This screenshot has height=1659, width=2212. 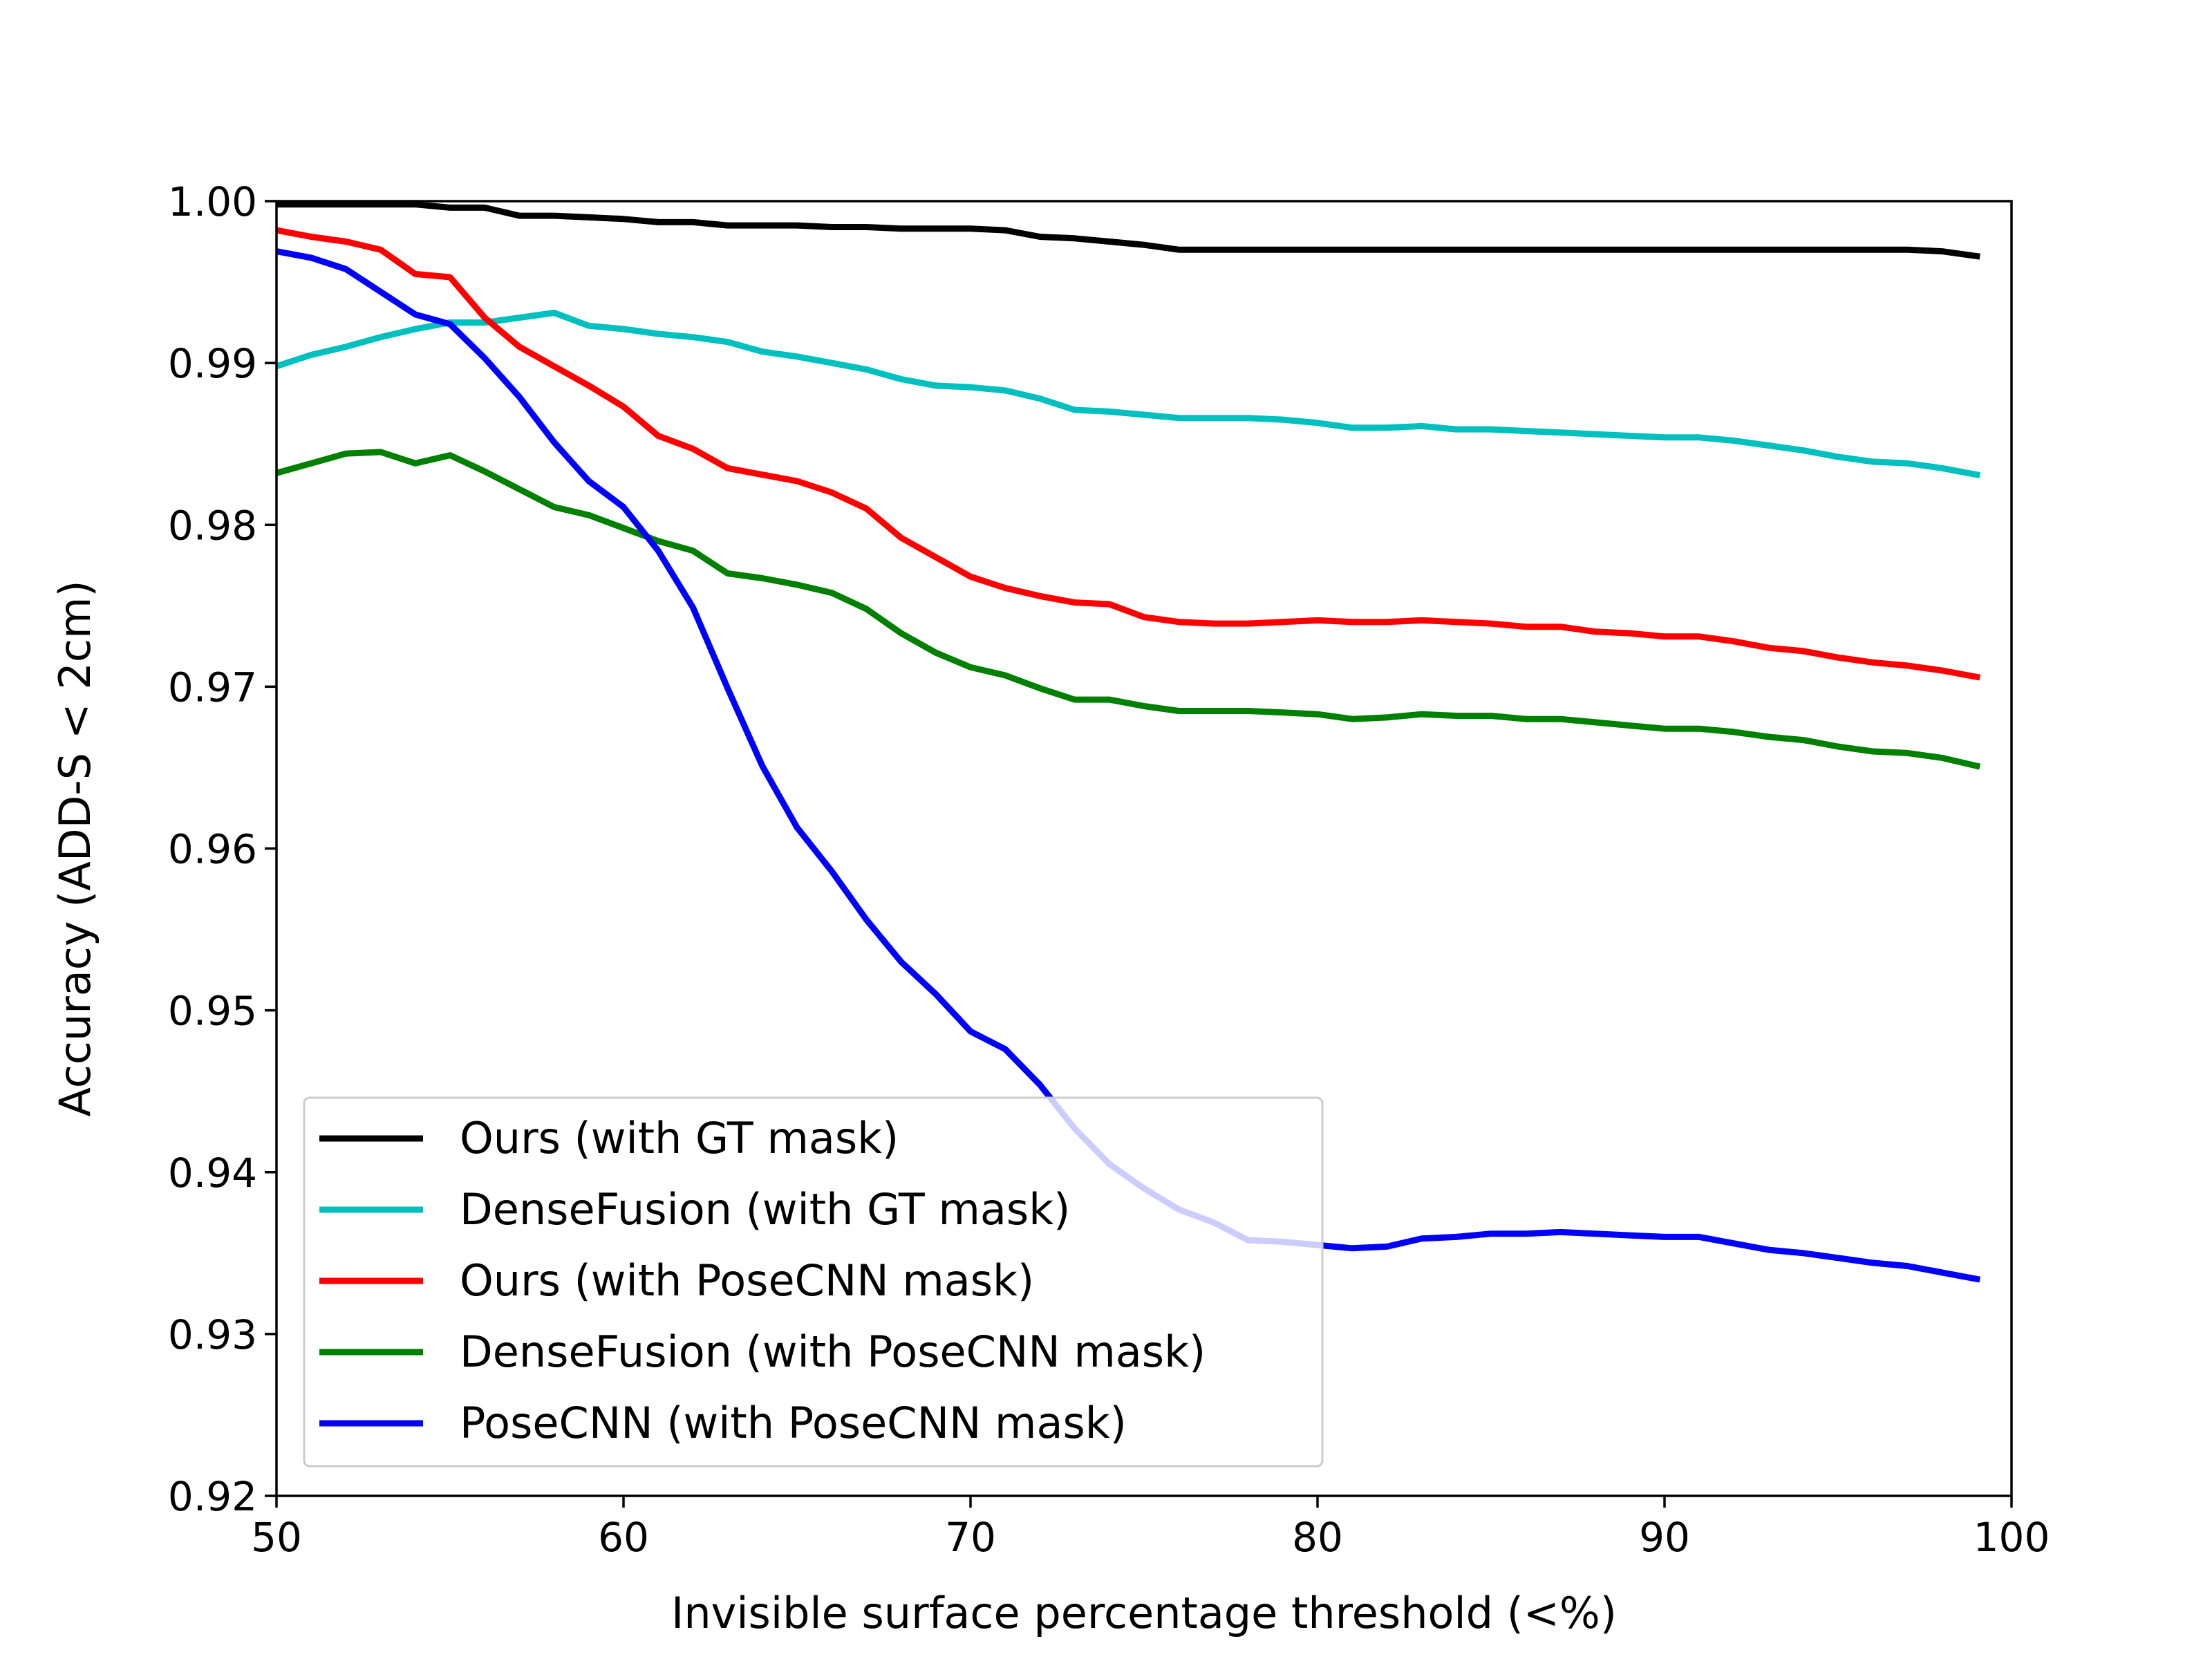 What do you see at coordinates (971, 1537) in the screenshot?
I see `x-tick-label: 70` at bounding box center [971, 1537].